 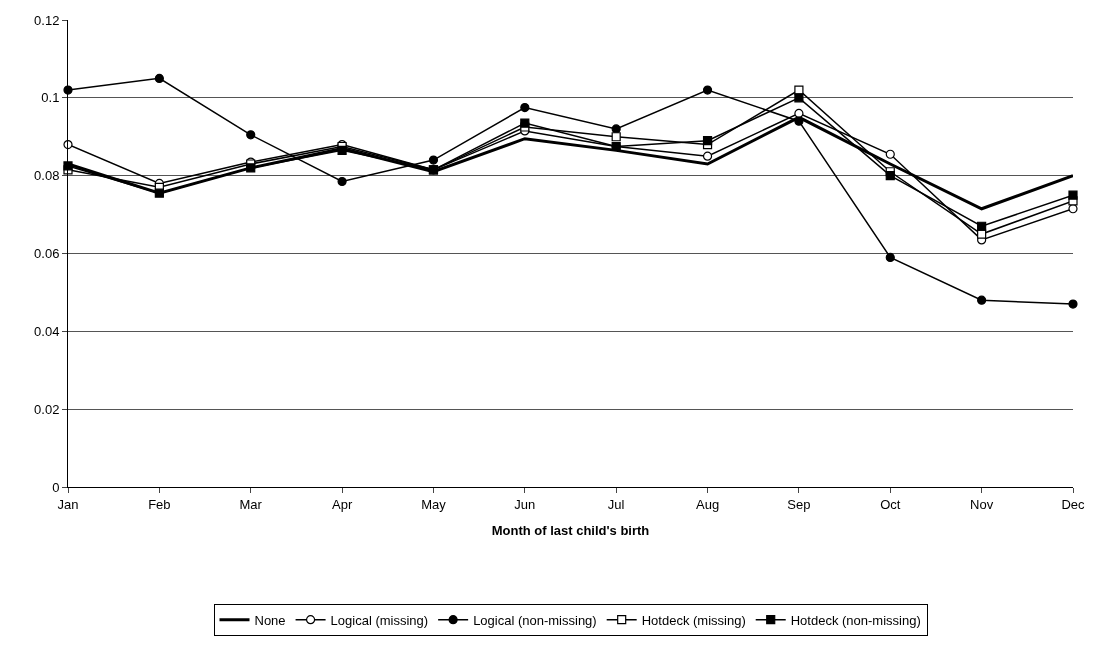 I want to click on y-tick-label: 0.02, so click(x=47, y=409).